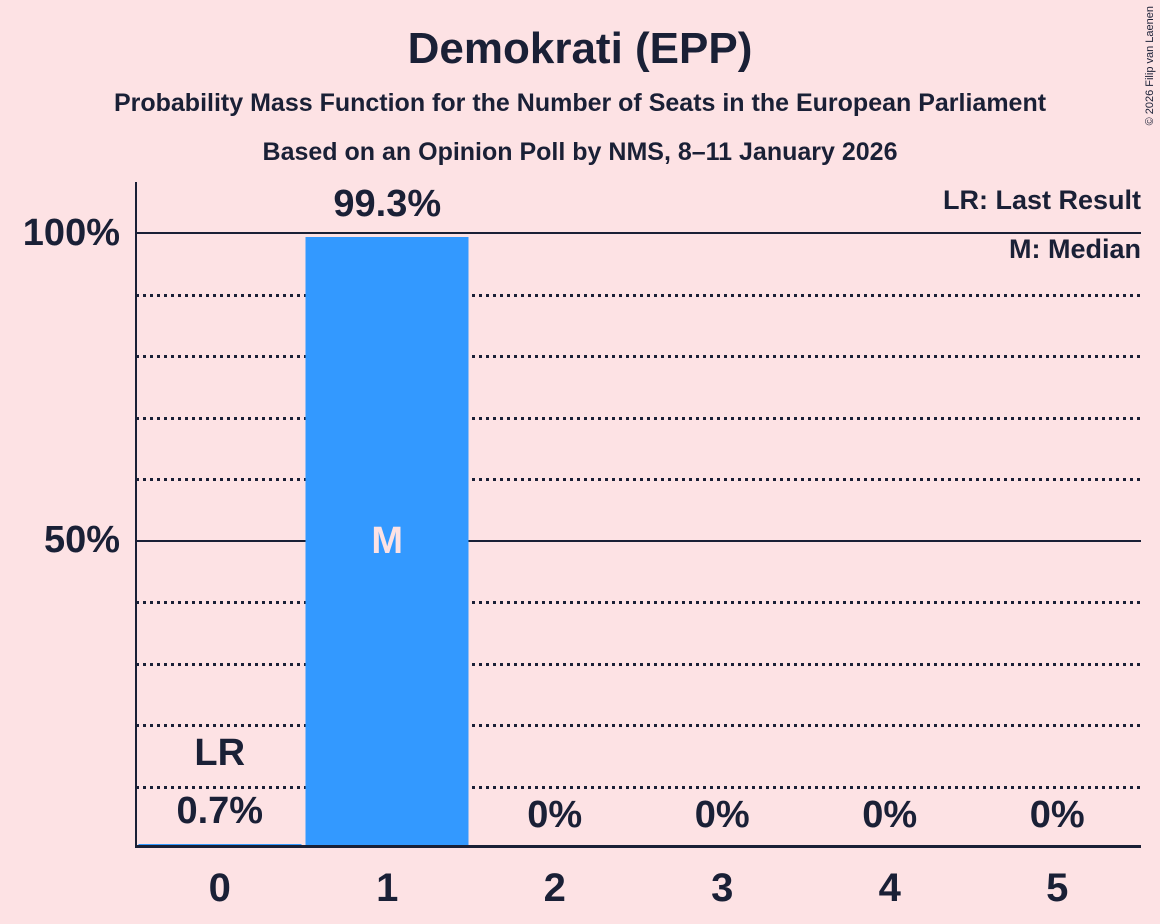 The image size is (1160, 924). Describe the element at coordinates (1057, 815) in the screenshot. I see `value-label-5: 0%` at that location.